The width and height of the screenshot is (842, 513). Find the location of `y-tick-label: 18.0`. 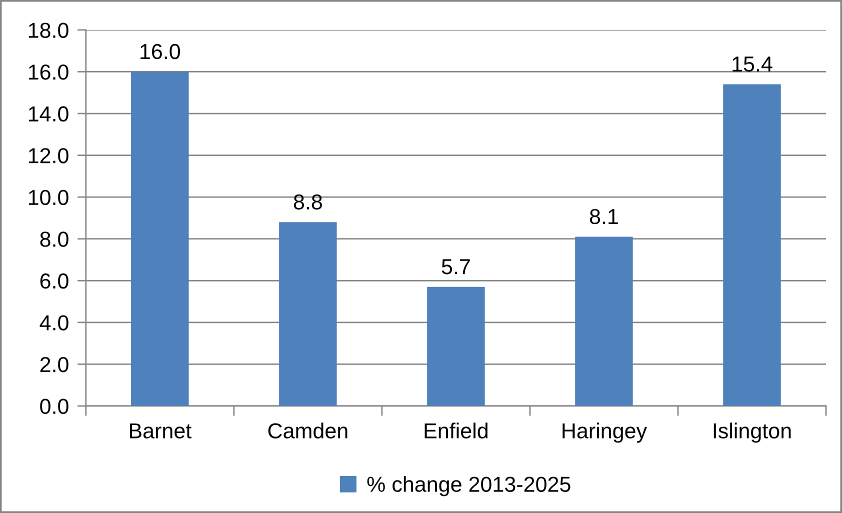

y-tick-label: 18.0 is located at coordinates (48, 30).